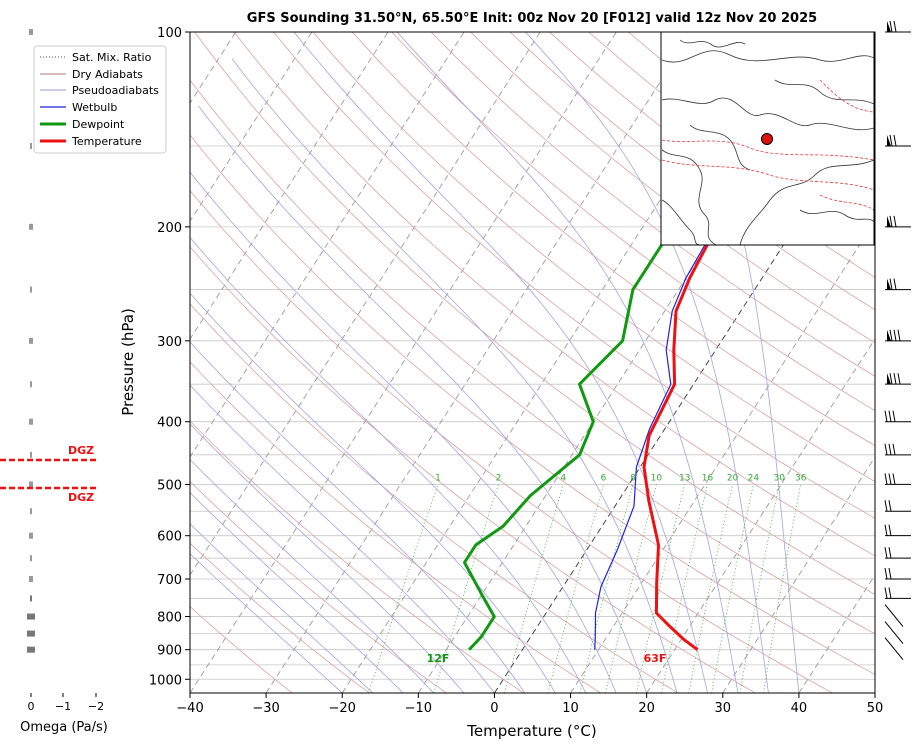 The width and height of the screenshot is (920, 750). What do you see at coordinates (169, 423) in the screenshot?
I see `y-tick-label: 400` at bounding box center [169, 423].